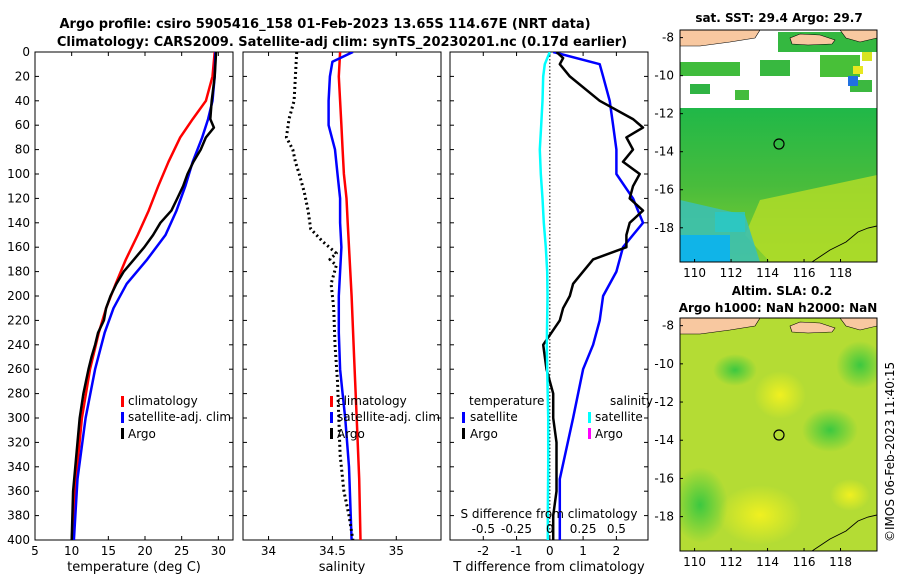 The width and height of the screenshot is (900, 580). I want to click on x-tick-label: -1, so click(517, 551).